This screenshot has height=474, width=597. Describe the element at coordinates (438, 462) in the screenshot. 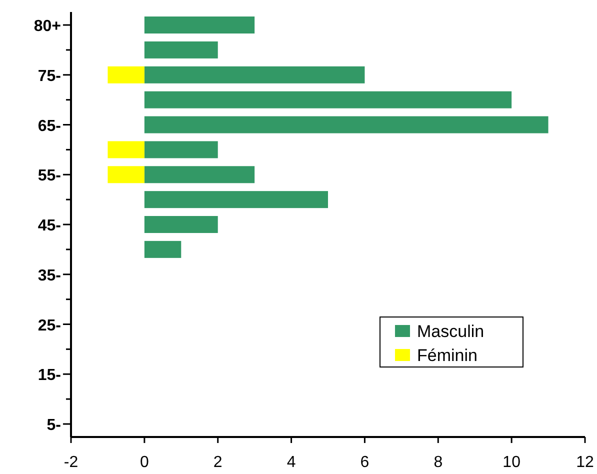

I see `x-tick-label: 8` at that location.